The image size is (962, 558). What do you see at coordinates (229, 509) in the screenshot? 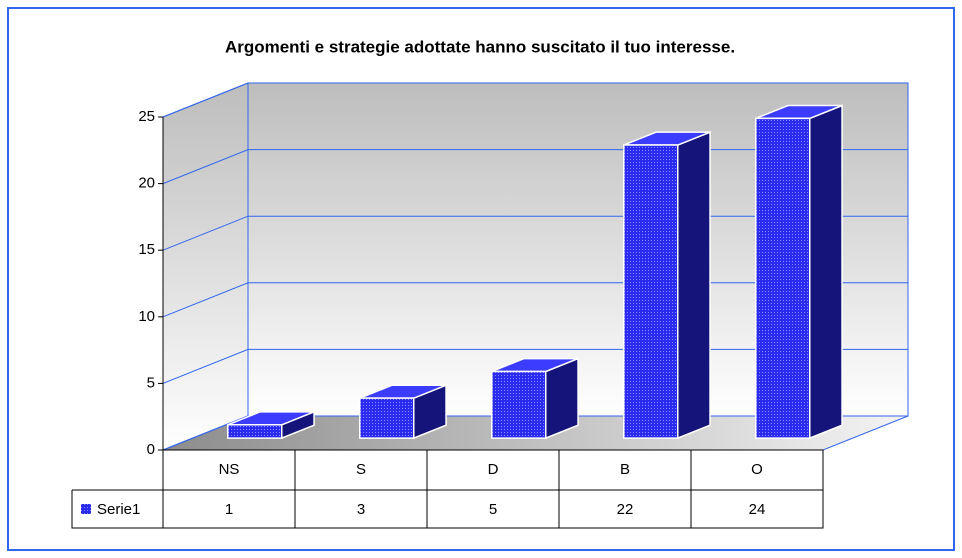
I see `value-label: 1` at bounding box center [229, 509].